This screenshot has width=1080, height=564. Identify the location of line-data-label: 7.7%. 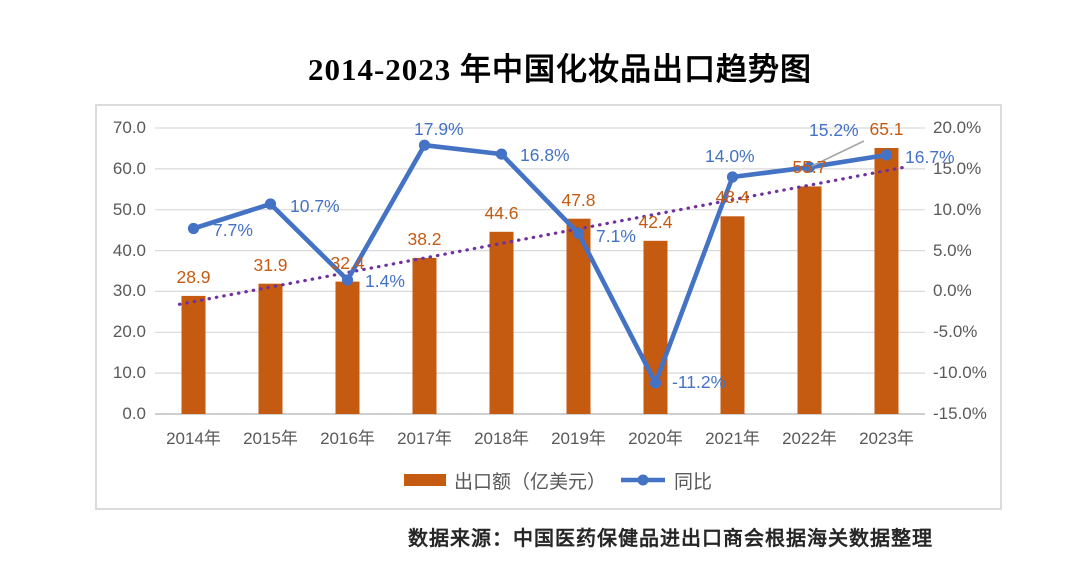
(233, 230).